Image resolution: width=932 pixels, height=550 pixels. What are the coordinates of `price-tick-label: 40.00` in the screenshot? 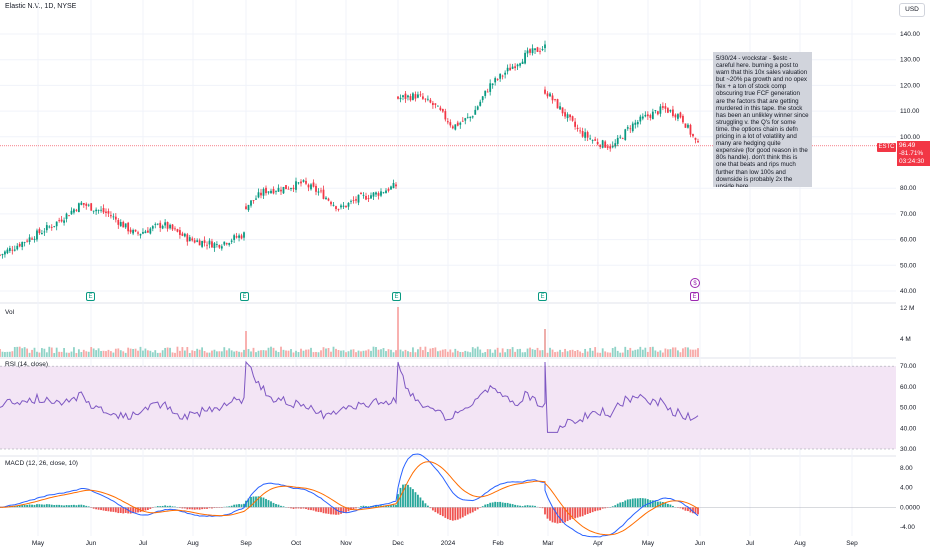 It's located at (908, 291).